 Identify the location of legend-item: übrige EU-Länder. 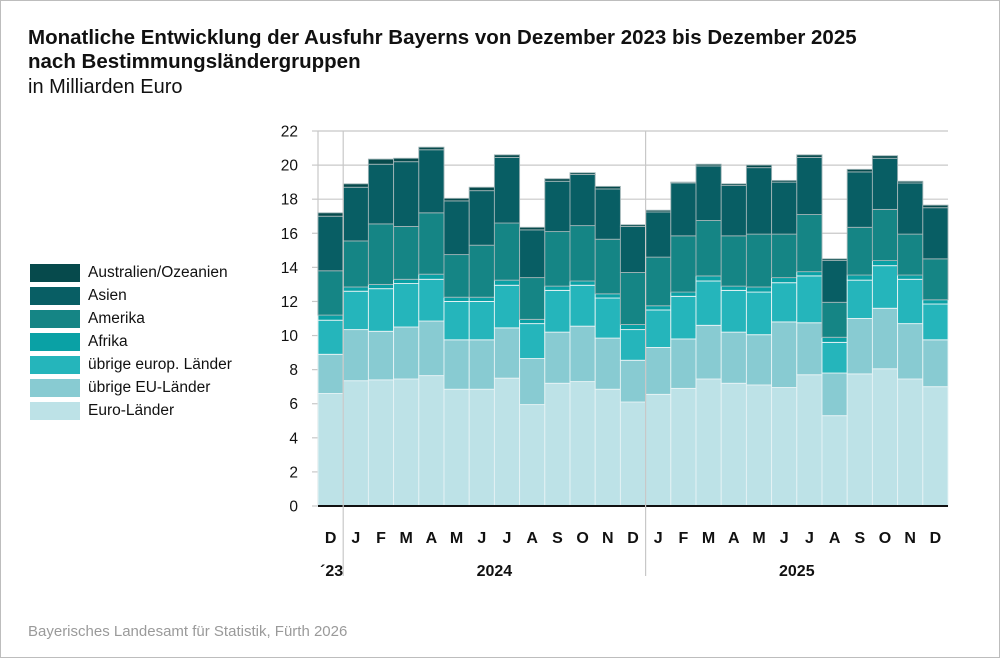
(131, 387).